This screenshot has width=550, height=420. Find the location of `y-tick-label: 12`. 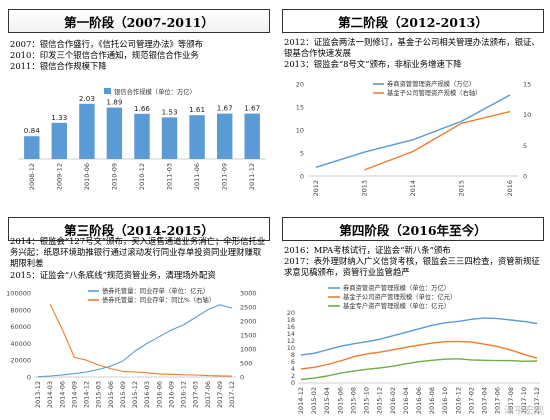

y-tick-label: 12 is located at coordinates (291, 341).